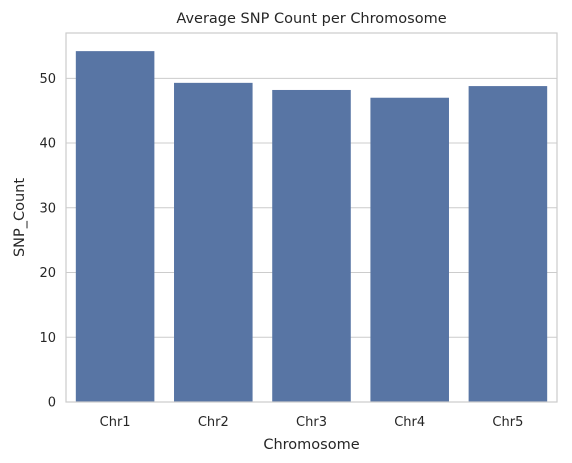 The width and height of the screenshot is (572, 463). What do you see at coordinates (507, 422) in the screenshot?
I see `x-tick-label: Chr5` at bounding box center [507, 422].